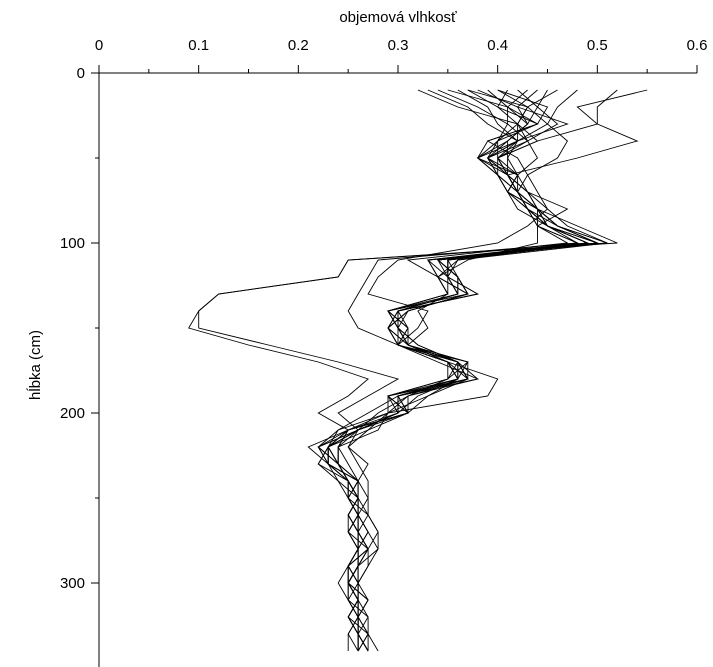 The height and width of the screenshot is (667, 713). What do you see at coordinates (398, 17) in the screenshot?
I see `x-axis-title: objemová vlhkosť` at bounding box center [398, 17].